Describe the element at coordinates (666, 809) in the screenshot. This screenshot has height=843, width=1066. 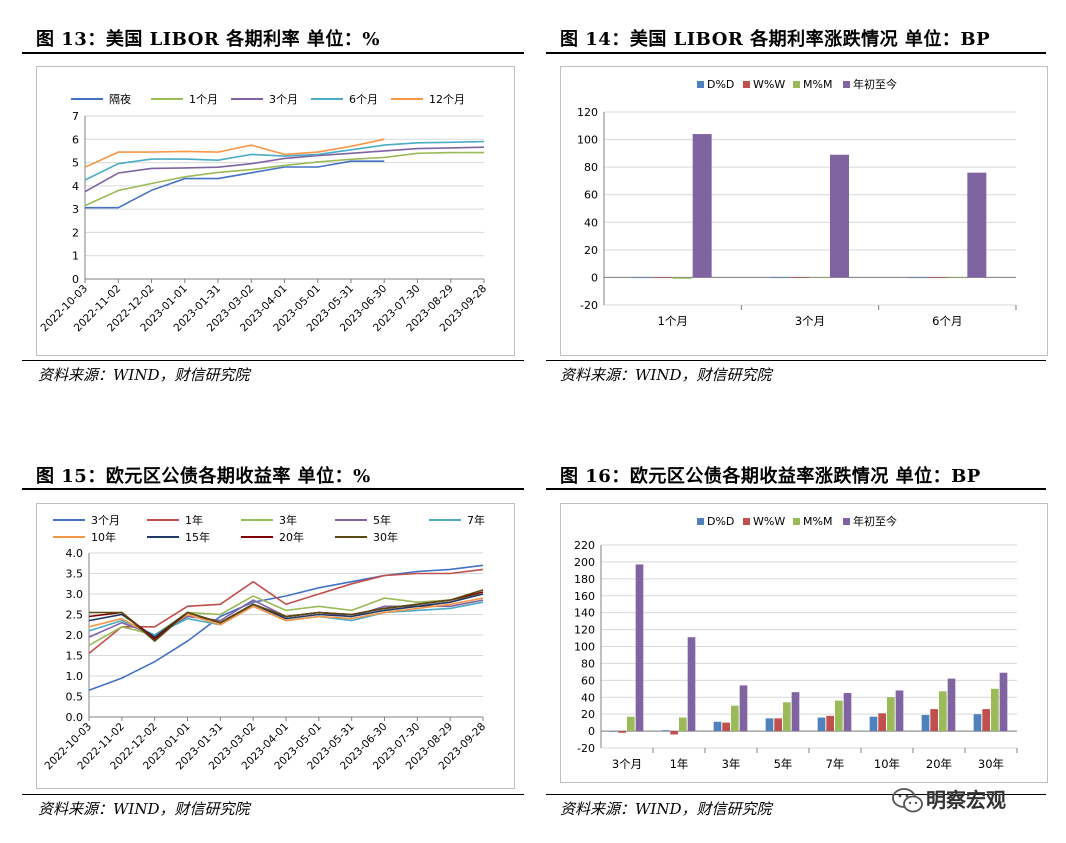
I see `source-note-16: 资料来源：WIND，财信研究院` at that location.